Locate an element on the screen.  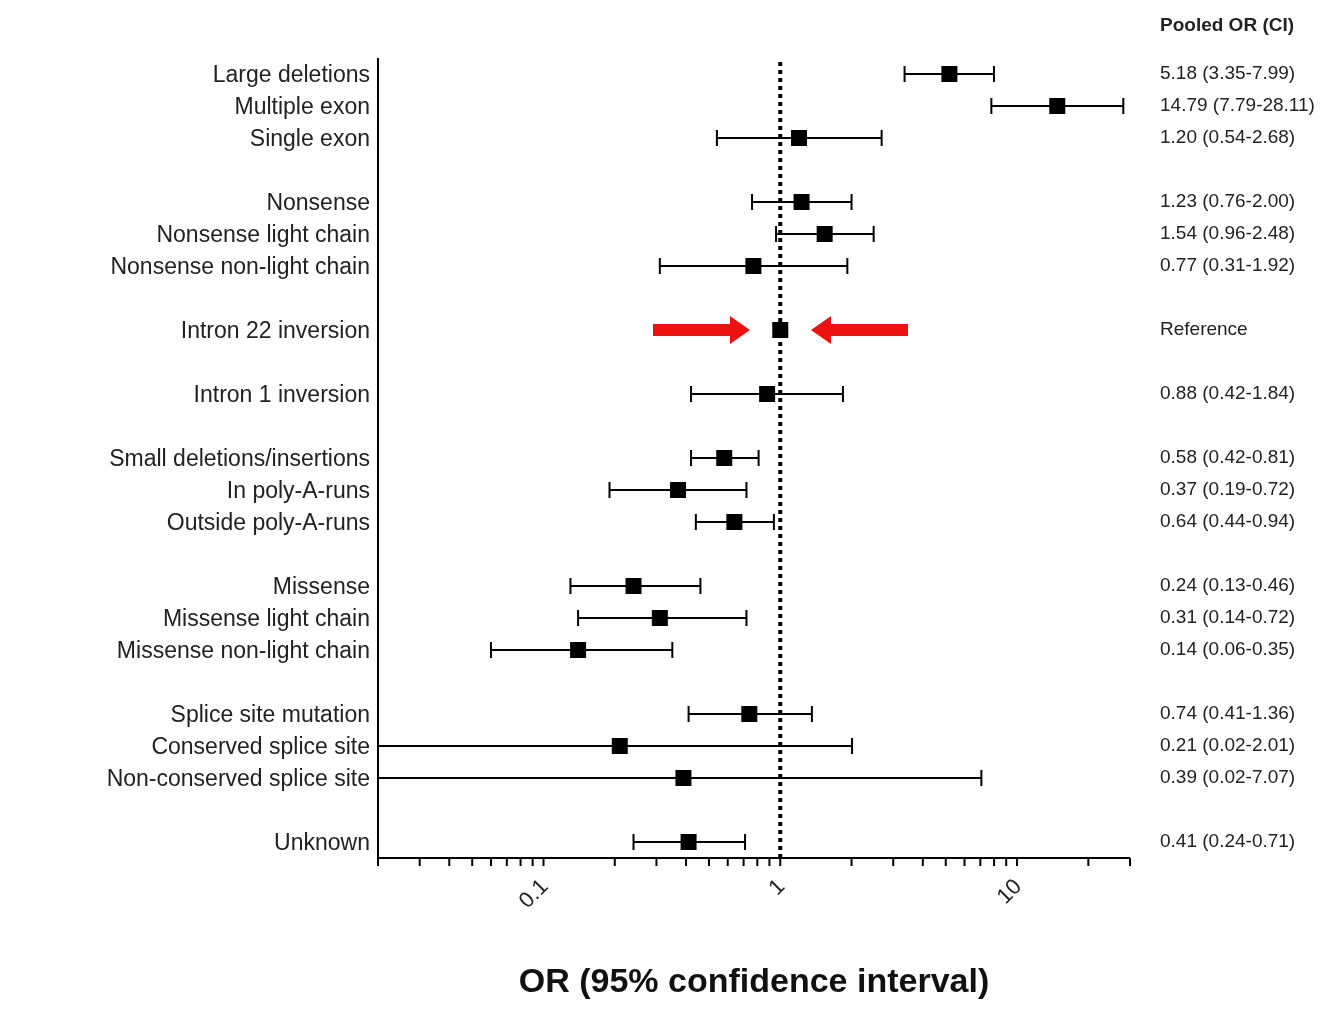
y-tick-label: Splice site mutation is located at coordinates (270, 714).